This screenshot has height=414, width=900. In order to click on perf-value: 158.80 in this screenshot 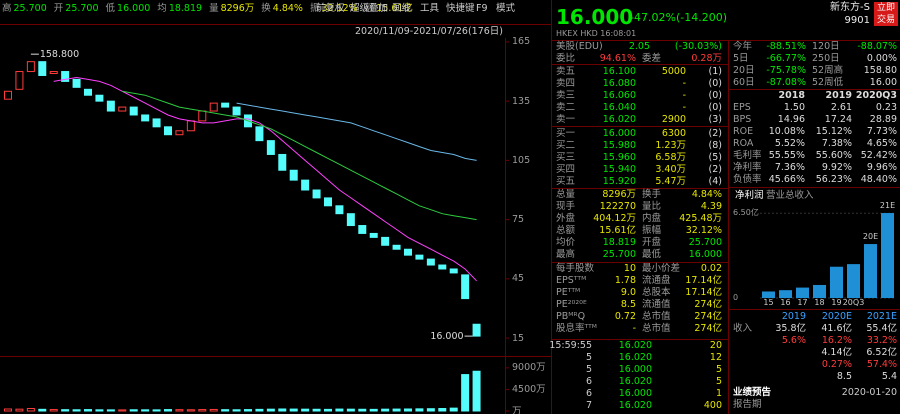, I will do `click(880, 70)`.